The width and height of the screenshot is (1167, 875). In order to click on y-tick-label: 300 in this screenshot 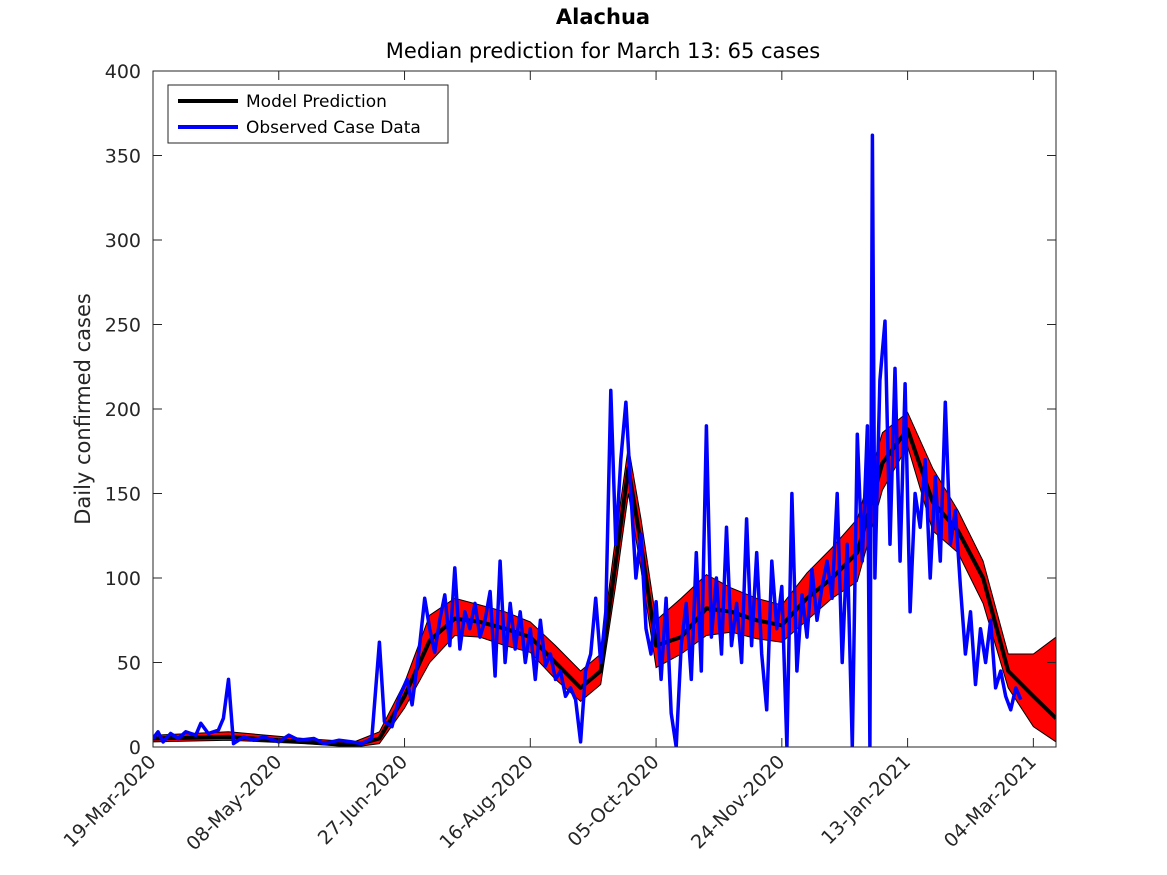, I will do `click(123, 241)`.